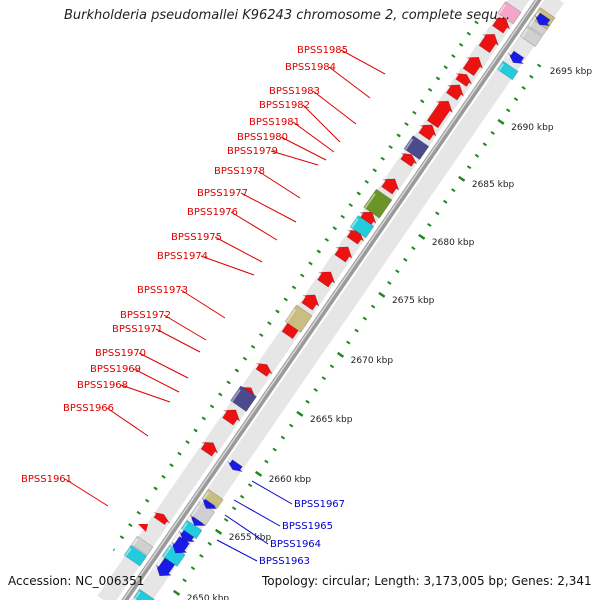  I want to click on gene-label-bpss1972: BPSS1972, so click(145, 315).